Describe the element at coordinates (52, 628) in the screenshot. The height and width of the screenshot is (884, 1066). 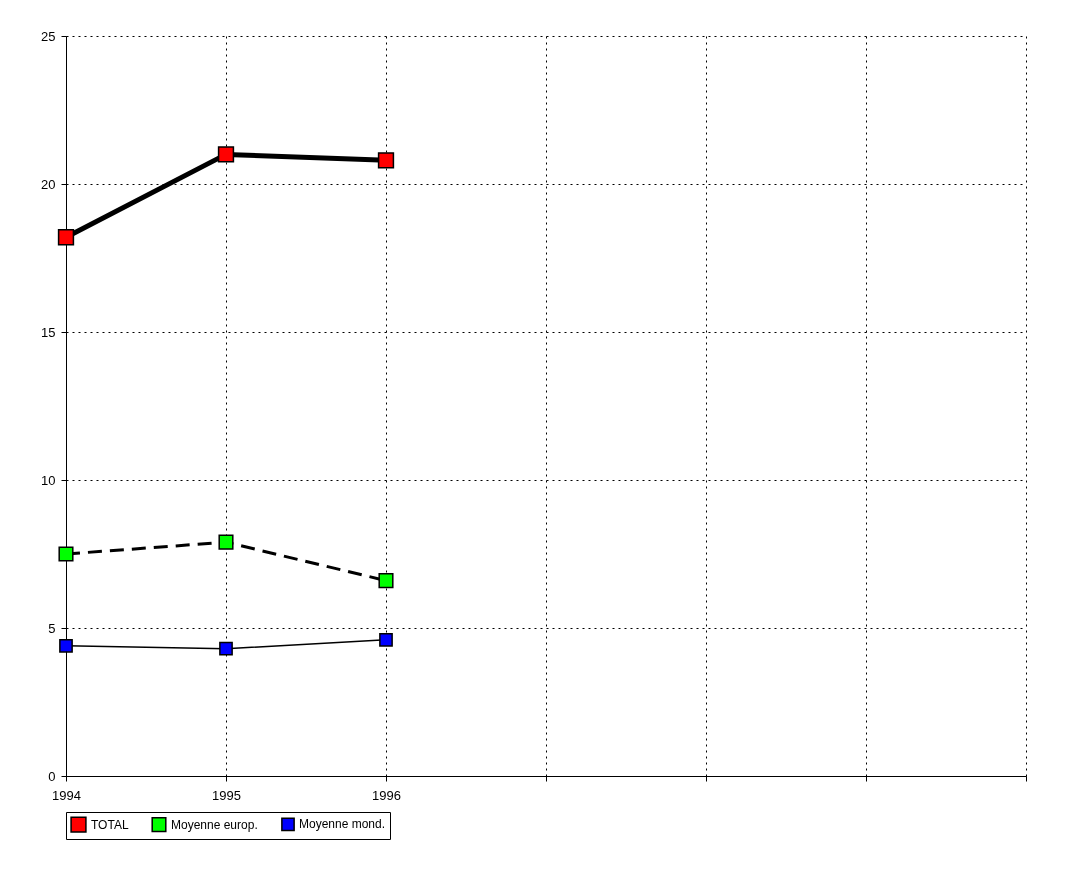
I see `y-tick-label: 5` at that location.